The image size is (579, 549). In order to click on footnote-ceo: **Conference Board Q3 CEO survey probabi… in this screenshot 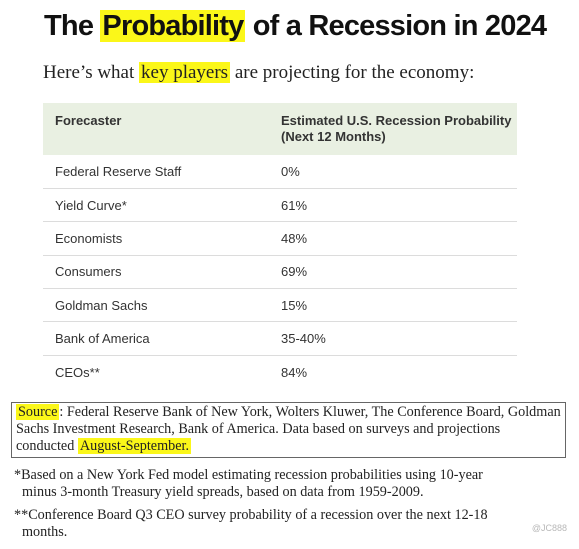, I will do `click(289, 524)`.